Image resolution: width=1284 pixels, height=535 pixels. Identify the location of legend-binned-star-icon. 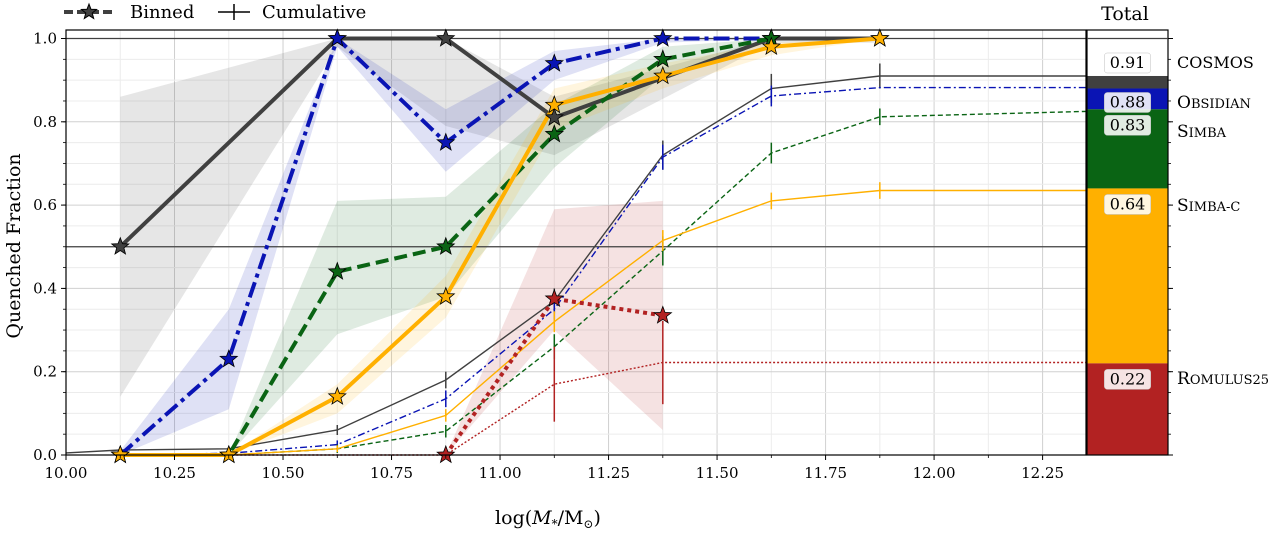
(89, 11).